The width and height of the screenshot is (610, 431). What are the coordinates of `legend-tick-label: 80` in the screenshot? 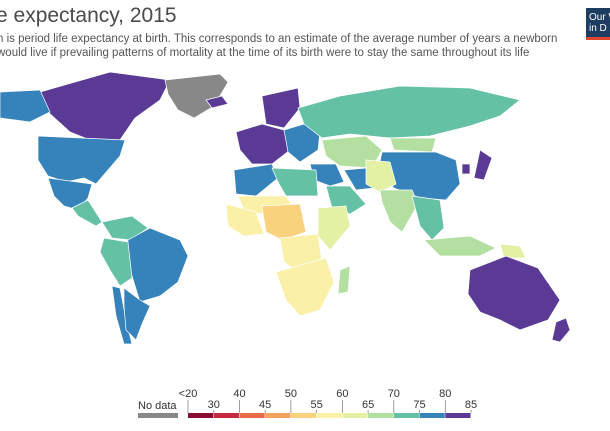 It's located at (445, 394).